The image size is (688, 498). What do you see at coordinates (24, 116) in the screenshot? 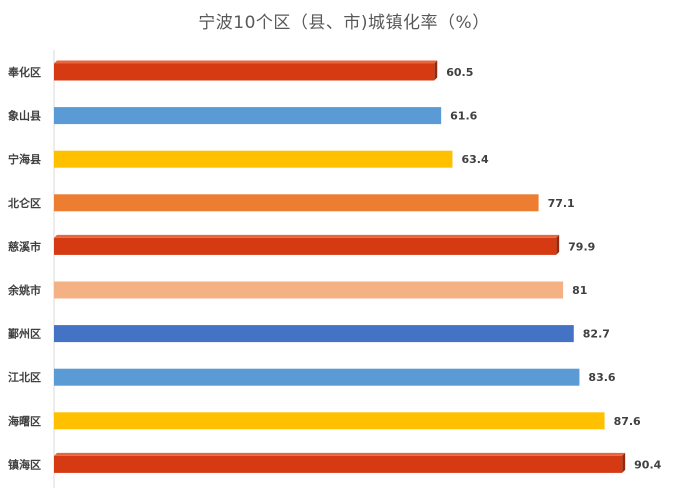
I see `category-label: 象山县` at bounding box center [24, 116].